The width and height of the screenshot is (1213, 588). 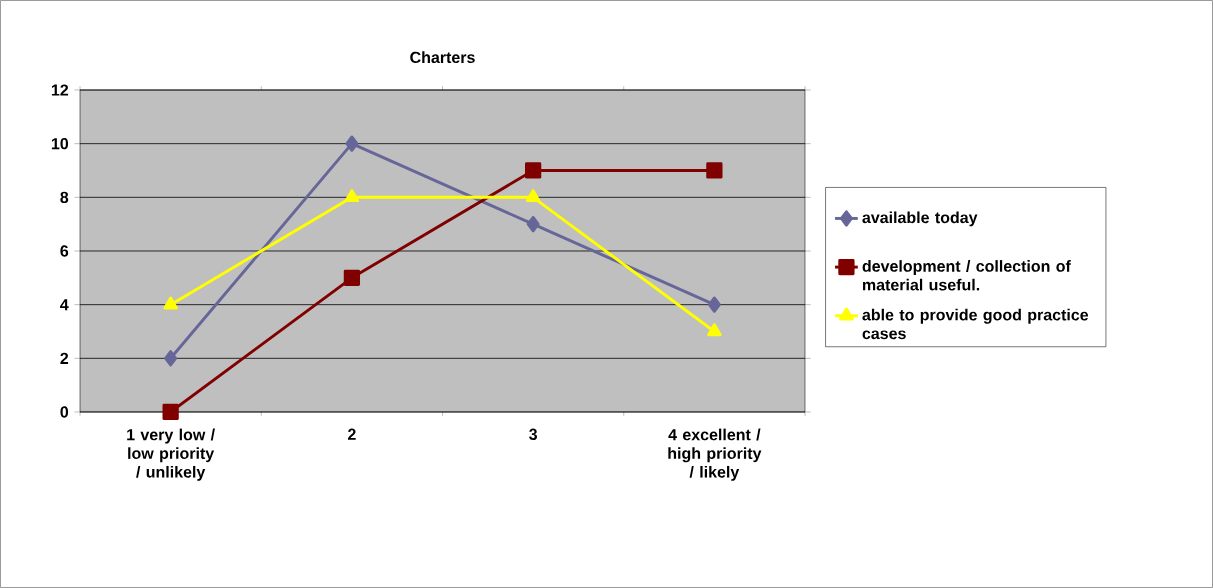 What do you see at coordinates (60, 90) in the screenshot?
I see `y-tick-label: 12` at bounding box center [60, 90].